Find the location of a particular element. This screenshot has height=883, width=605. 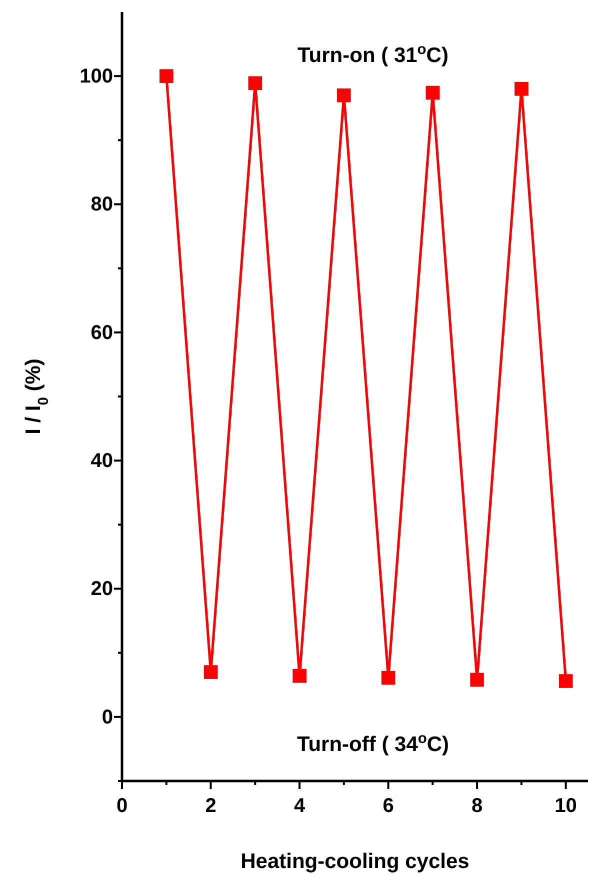

annotation: Turn-on ( 31$^{o}$C) is located at coordinates (373, 54).